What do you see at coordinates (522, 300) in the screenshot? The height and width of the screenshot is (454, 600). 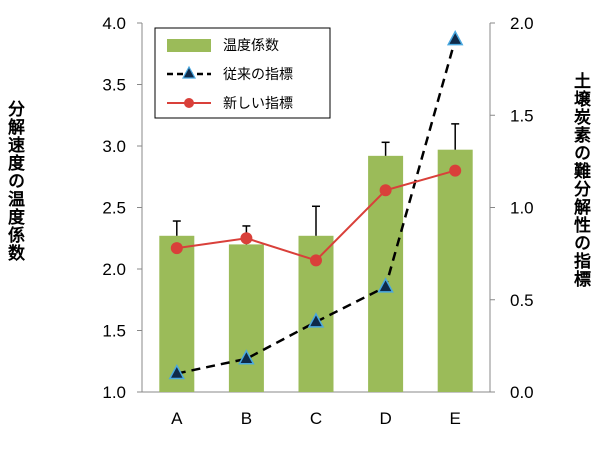 I see `right-tick-label: 0.5` at bounding box center [522, 300].